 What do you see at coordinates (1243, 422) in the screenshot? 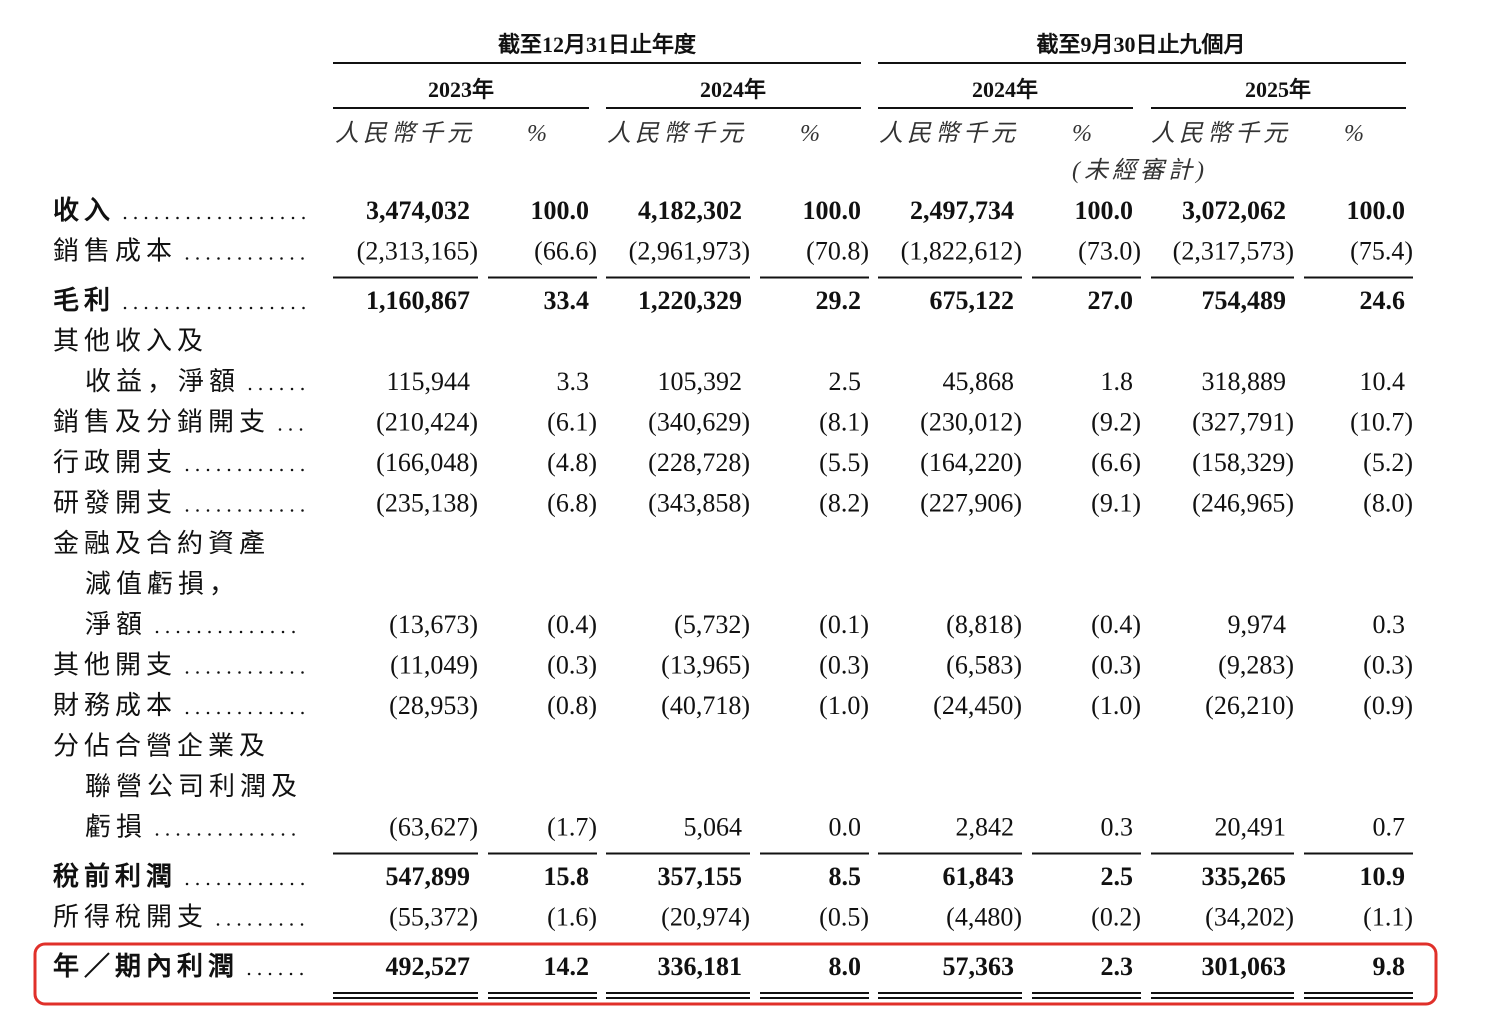
I see `cell: (327,791)` at bounding box center [1243, 422].